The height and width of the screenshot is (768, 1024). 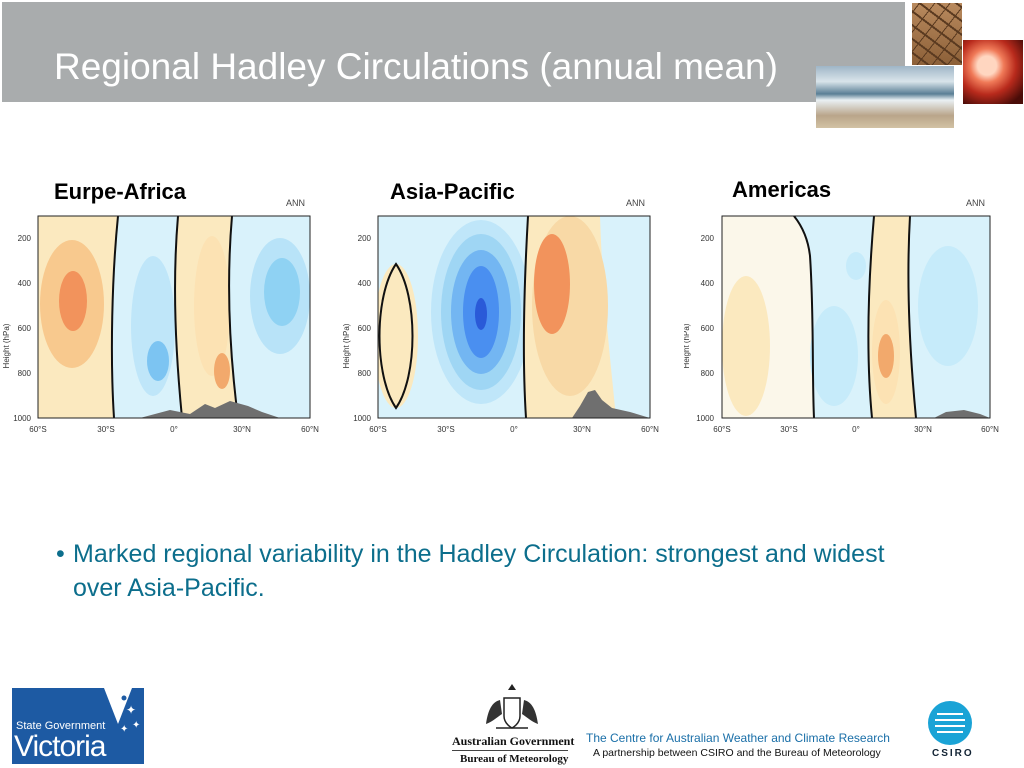 What do you see at coordinates (452, 191) in the screenshot?
I see `panel-title-asia-pacific: Asia-Pacific` at bounding box center [452, 191].